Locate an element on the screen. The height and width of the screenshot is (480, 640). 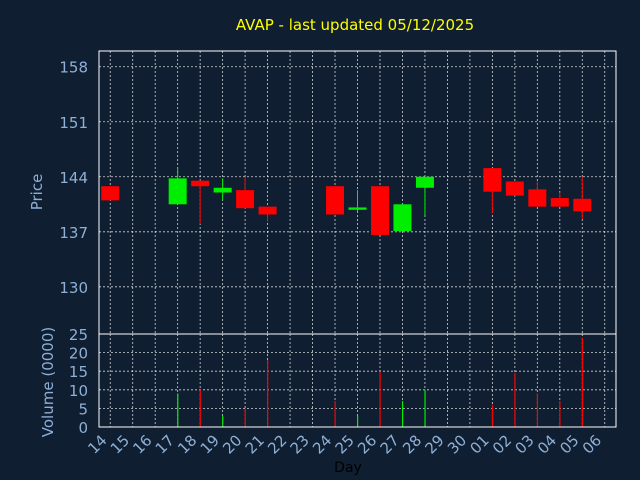
volume-bars is located at coordinates (380, 382).